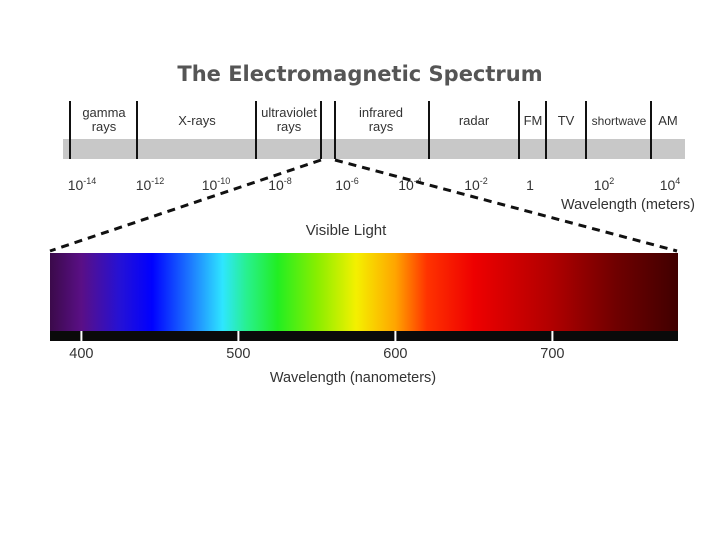 This screenshot has height=540, width=720. I want to click on em-tick-label: 10⁻⁸, so click(280, 184).